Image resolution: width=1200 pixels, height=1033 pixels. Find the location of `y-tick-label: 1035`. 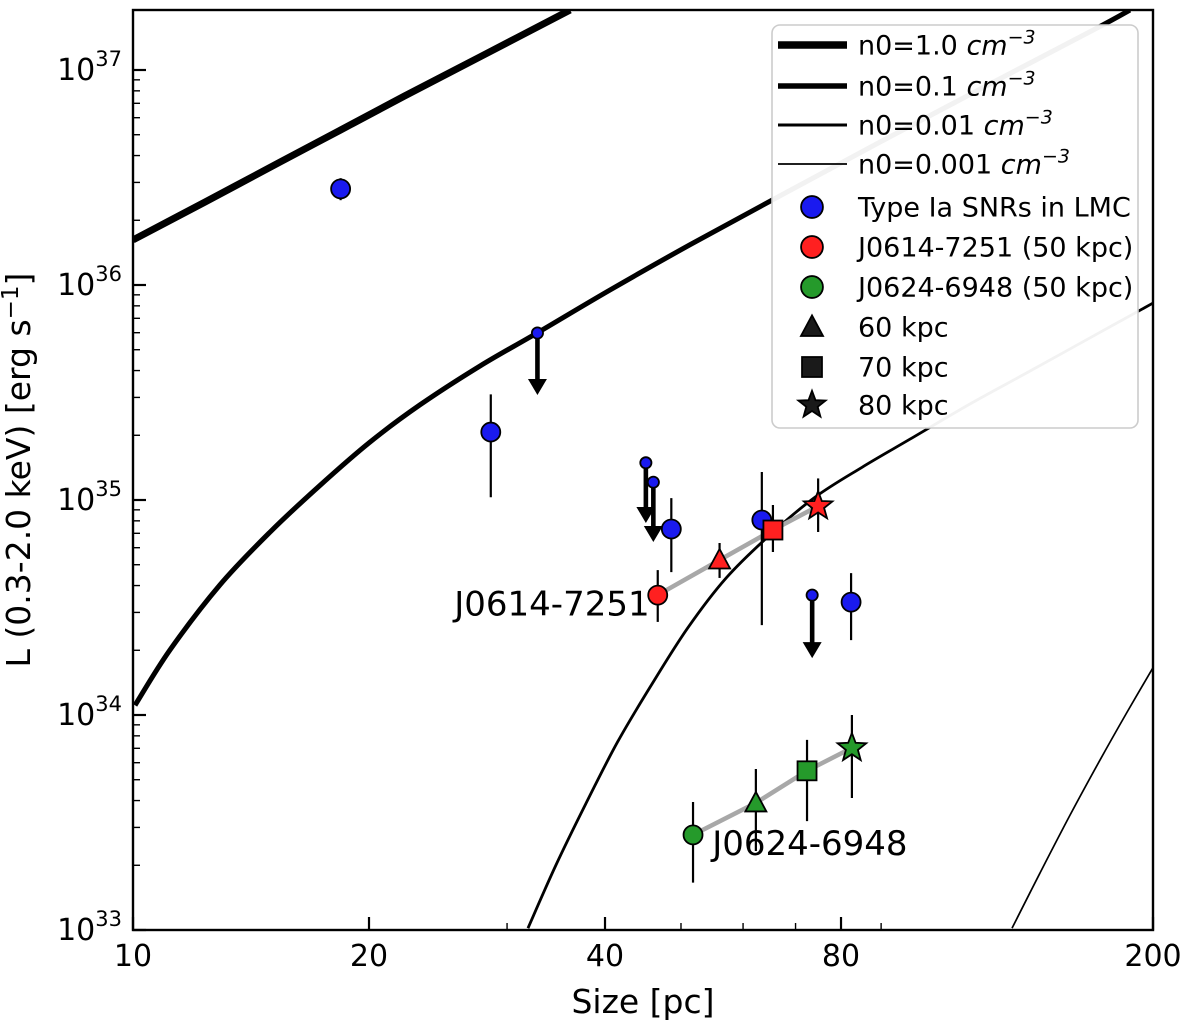

y-tick-label: 1035 is located at coordinates (89, 497).